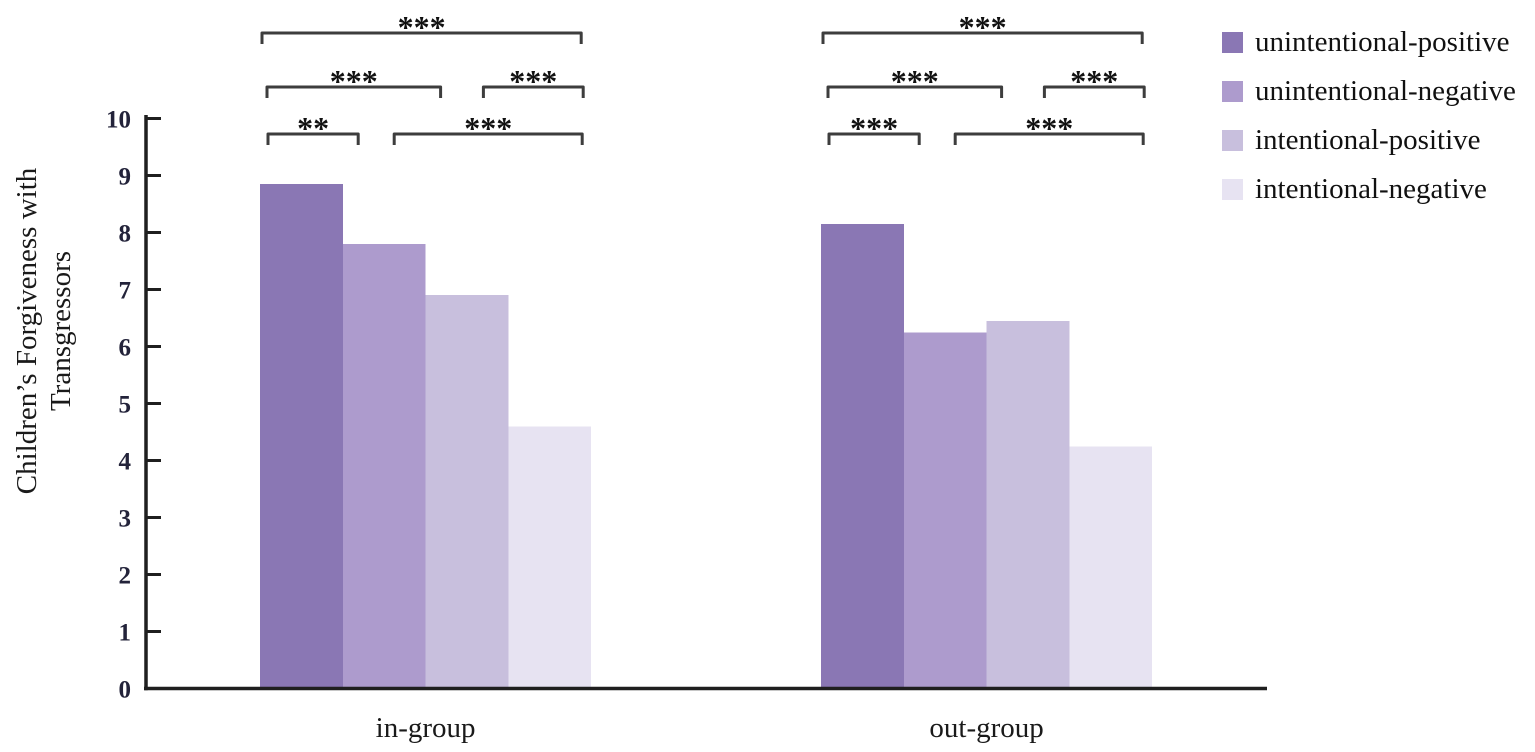  Describe the element at coordinates (27, 330) in the screenshot. I see `y-axis-title-line1: Children’s Forgiveness with` at that location.